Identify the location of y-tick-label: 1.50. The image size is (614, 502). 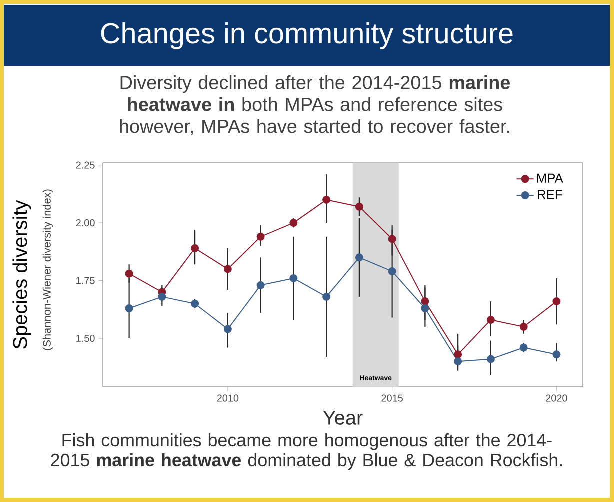
(85, 338).